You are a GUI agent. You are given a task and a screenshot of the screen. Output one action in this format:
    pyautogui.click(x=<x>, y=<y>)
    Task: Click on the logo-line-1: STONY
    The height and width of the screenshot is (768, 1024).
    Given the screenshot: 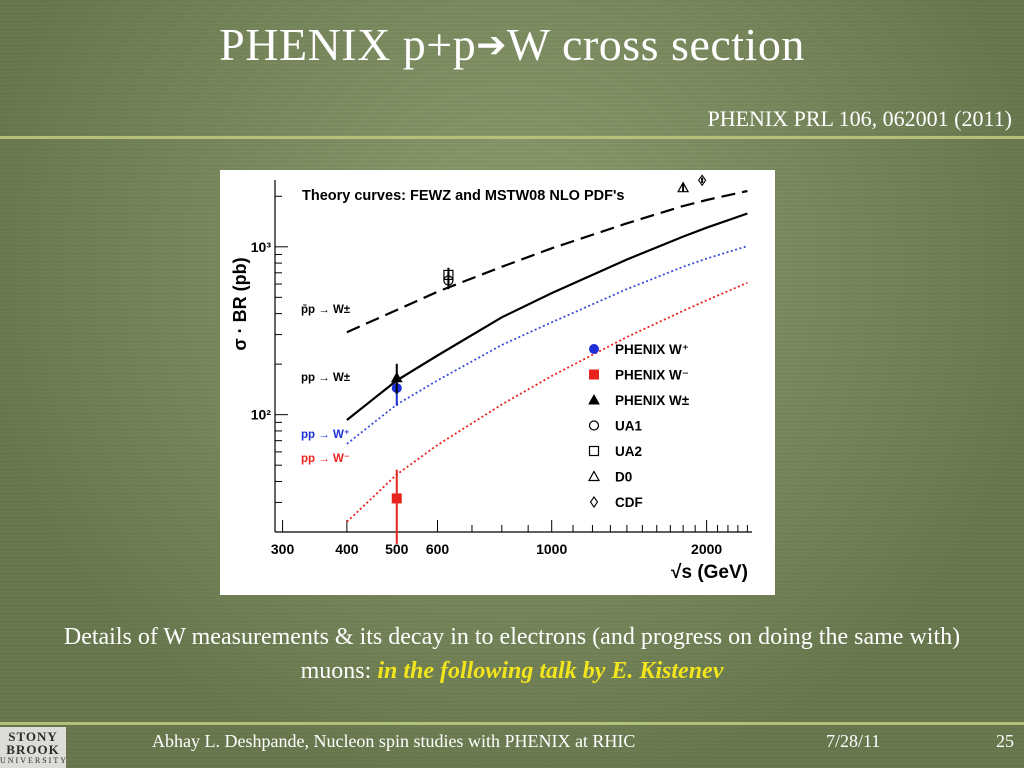 What is the action you would take?
    pyautogui.click(x=33, y=736)
    